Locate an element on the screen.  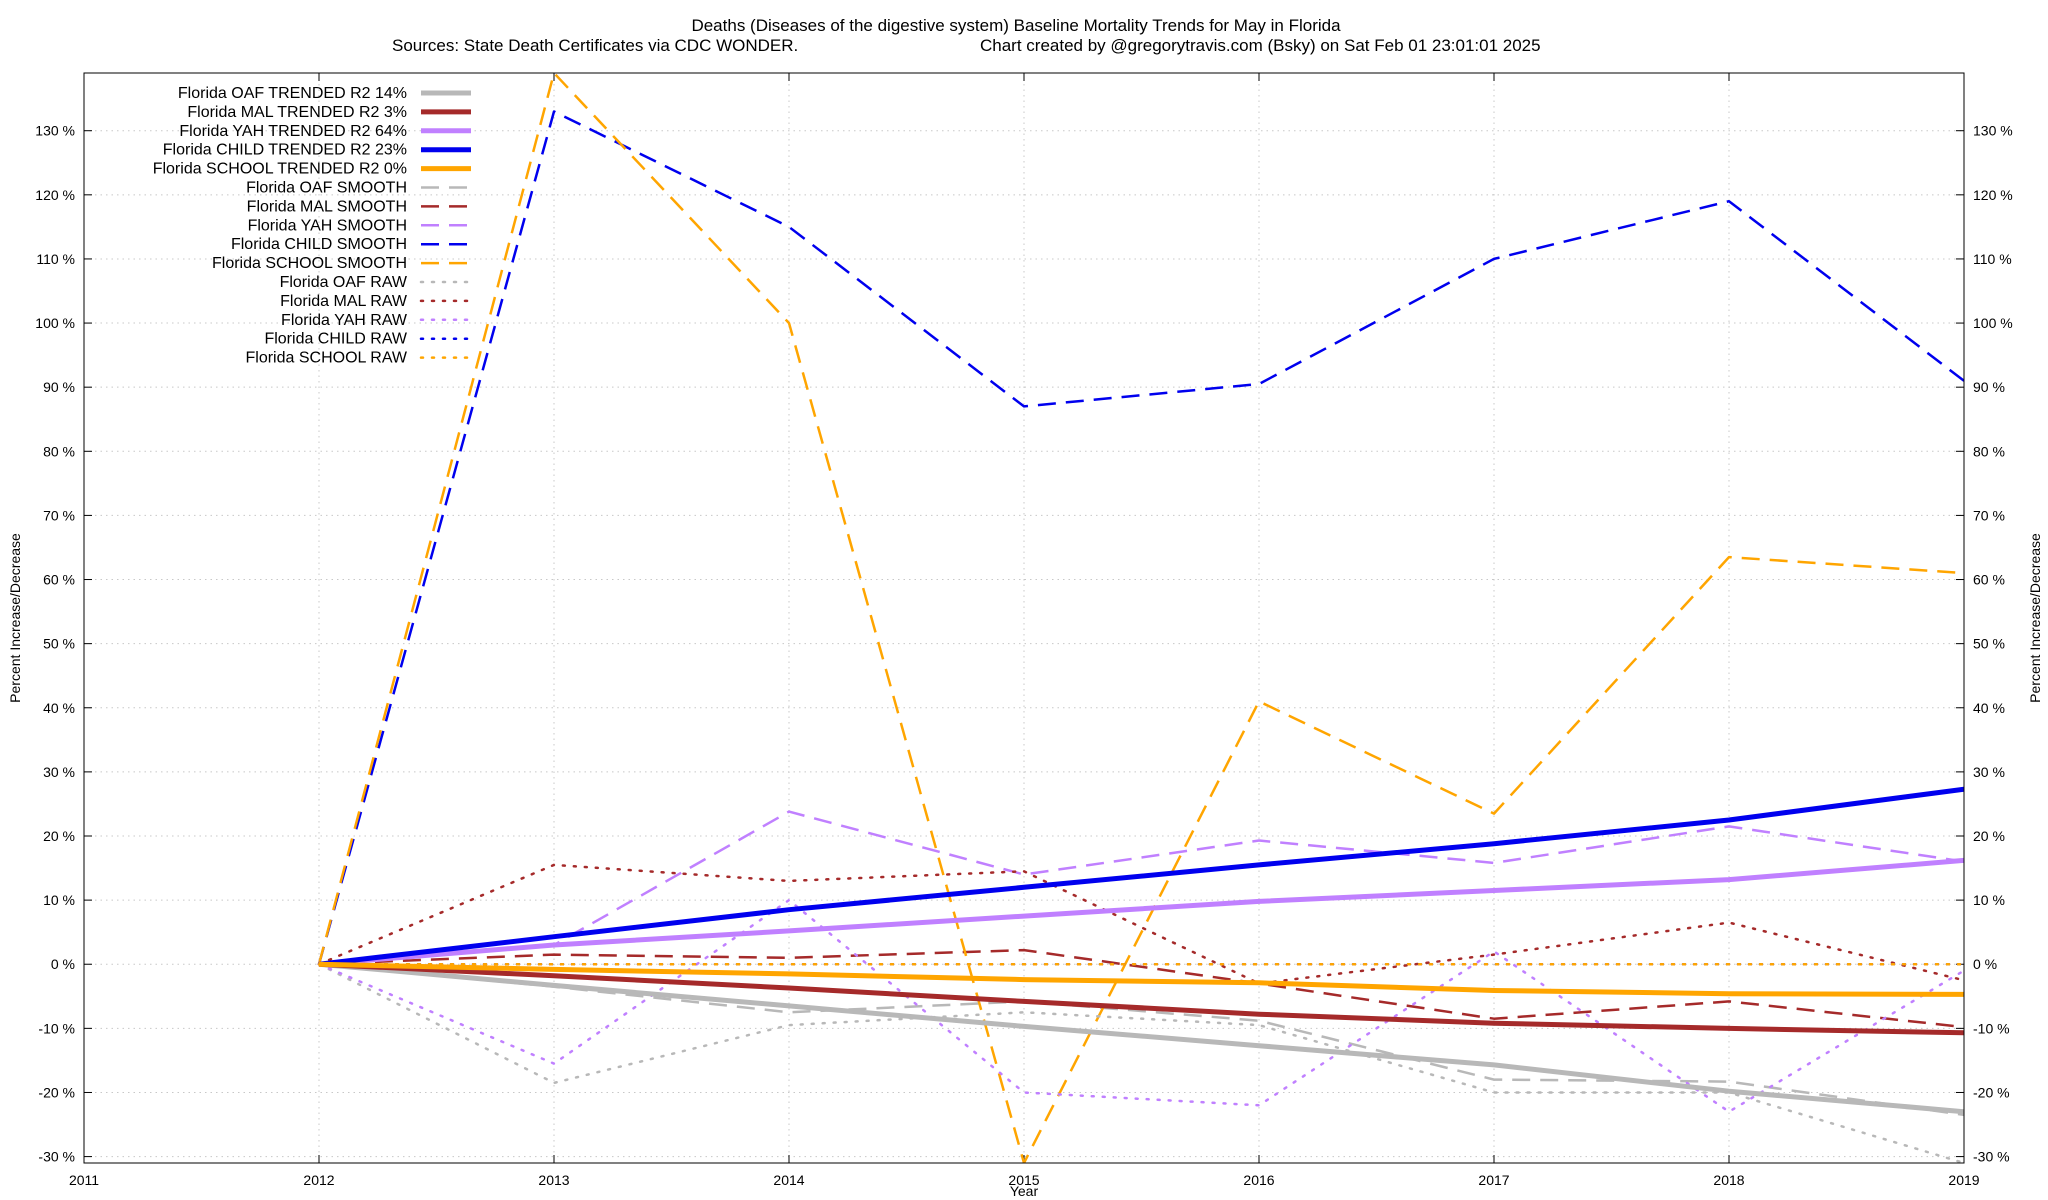
x-tick-label: 2014 is located at coordinates (788, 1180).